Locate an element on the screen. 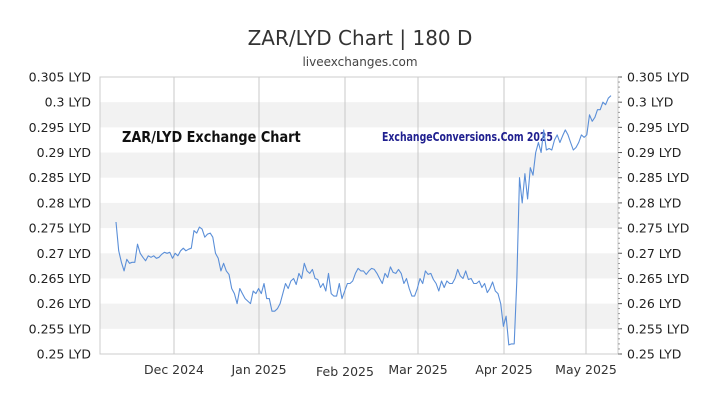 This screenshot has height=405, width=720. y-tick-label-right: 0.3 LYD is located at coordinates (650, 102).